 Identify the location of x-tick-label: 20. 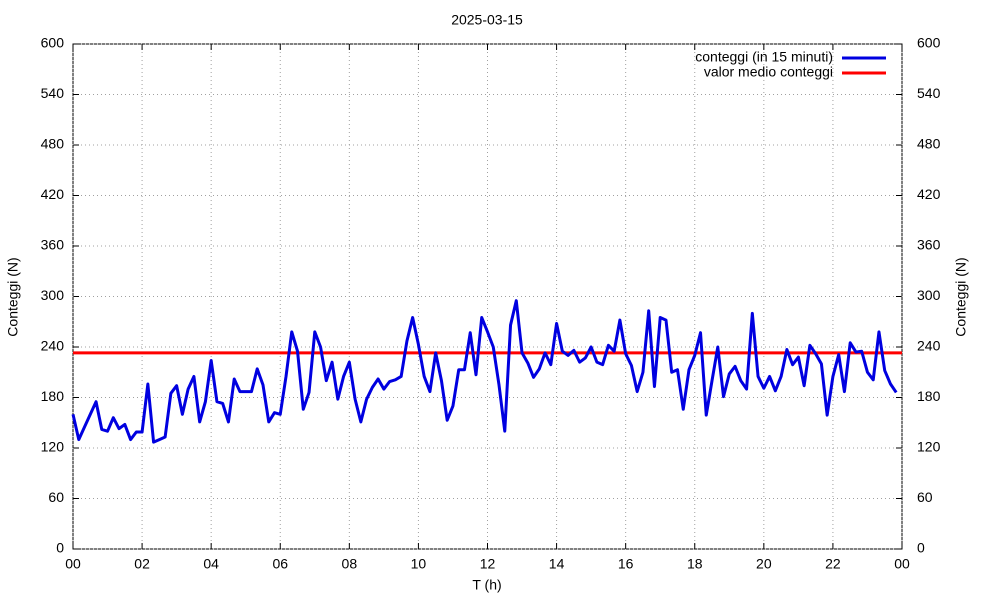
(764, 564).